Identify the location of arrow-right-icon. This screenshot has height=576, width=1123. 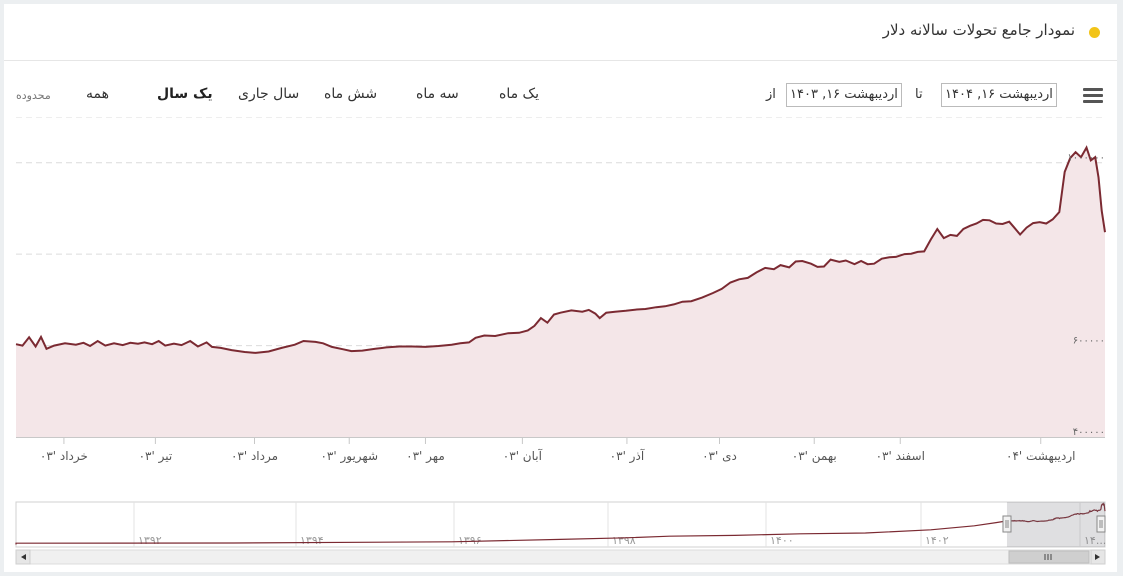
(1097, 557).